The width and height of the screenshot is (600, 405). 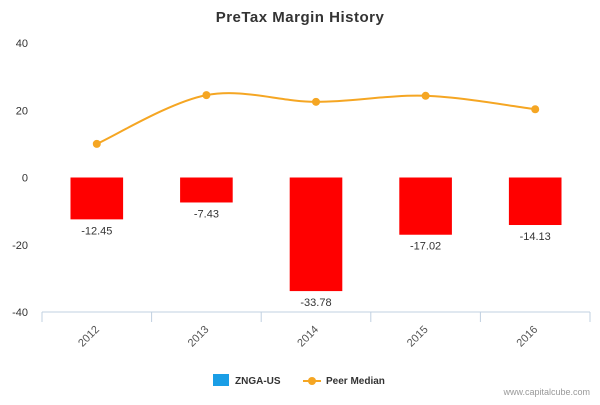 I want to click on bar-data-label: -33.78, so click(x=315, y=303).